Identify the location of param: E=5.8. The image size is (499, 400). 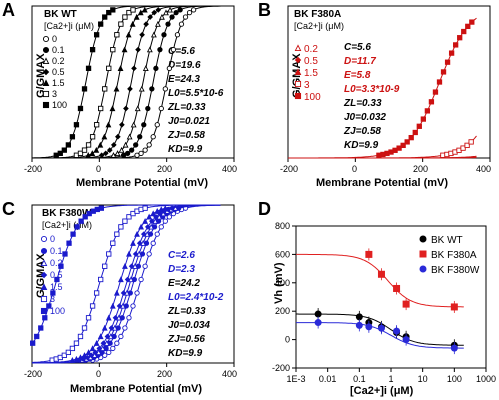
(357, 75).